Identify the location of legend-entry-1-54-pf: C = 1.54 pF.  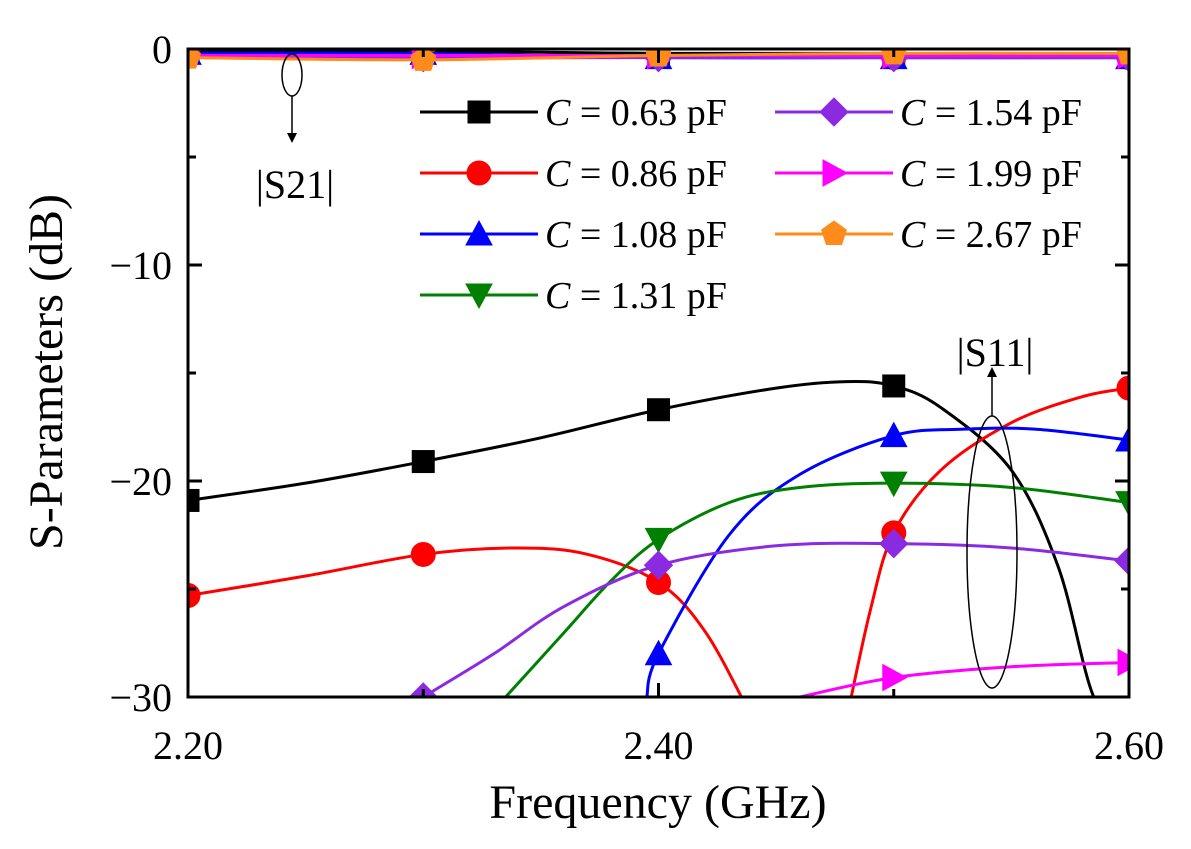
(928, 113).